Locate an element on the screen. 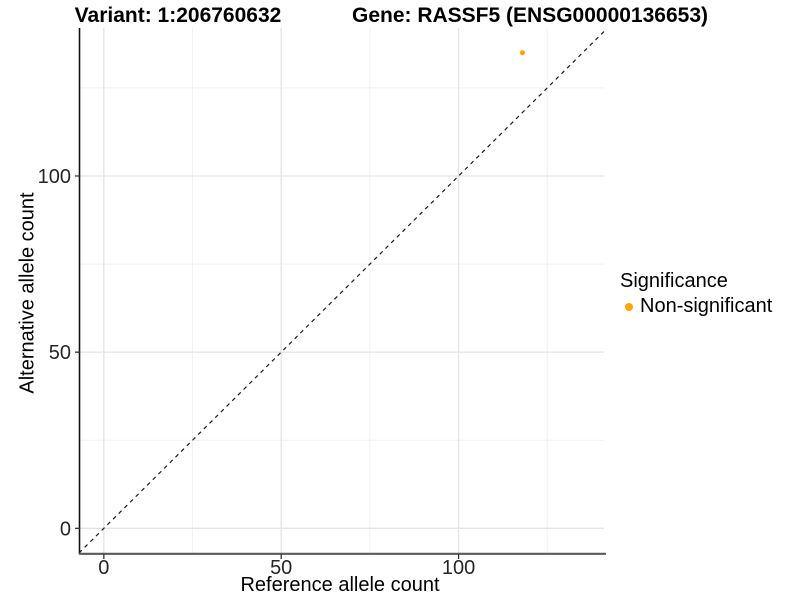 The image size is (800, 600). y-tick-label: 50 is located at coordinates (60, 353).